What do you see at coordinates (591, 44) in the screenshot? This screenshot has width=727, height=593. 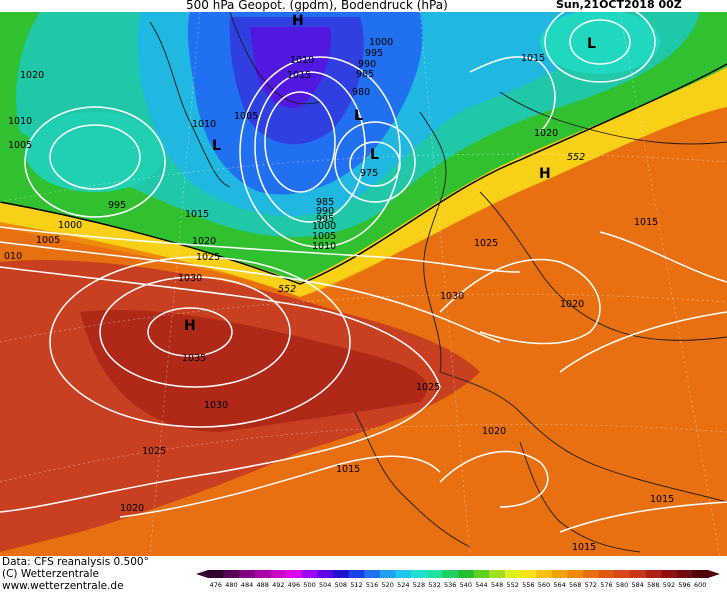 I see `low-center-north: L` at bounding box center [591, 44].